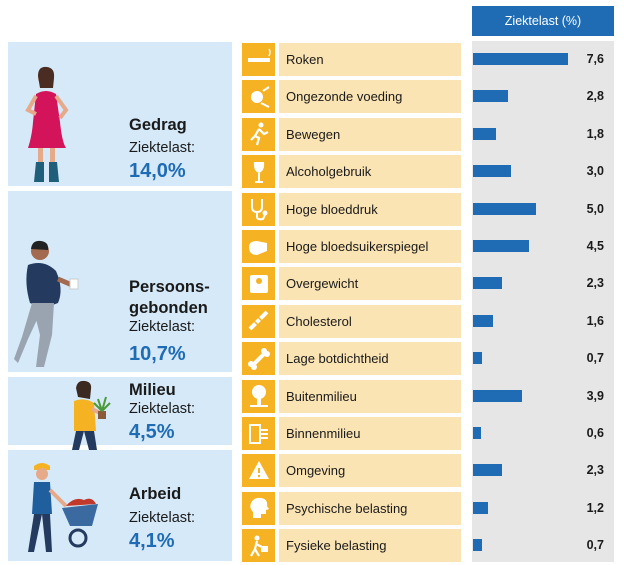  Describe the element at coordinates (595, 320) in the screenshot. I see `bar-value-label: 1,6` at that location.